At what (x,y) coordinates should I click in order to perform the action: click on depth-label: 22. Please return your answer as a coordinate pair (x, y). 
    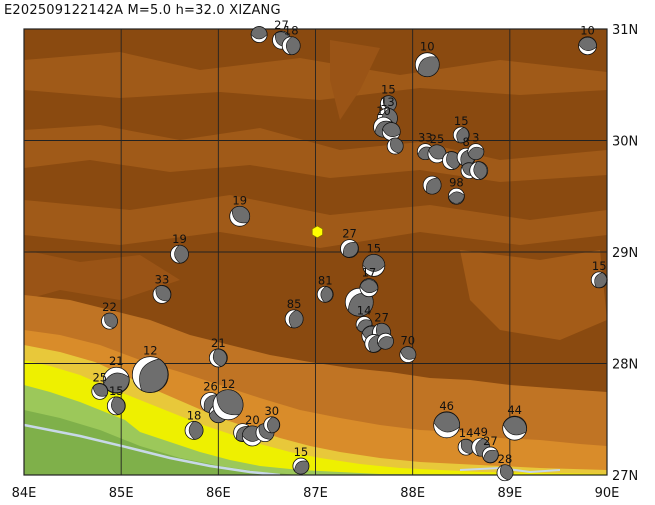
    Looking at the image, I should click on (109, 307).